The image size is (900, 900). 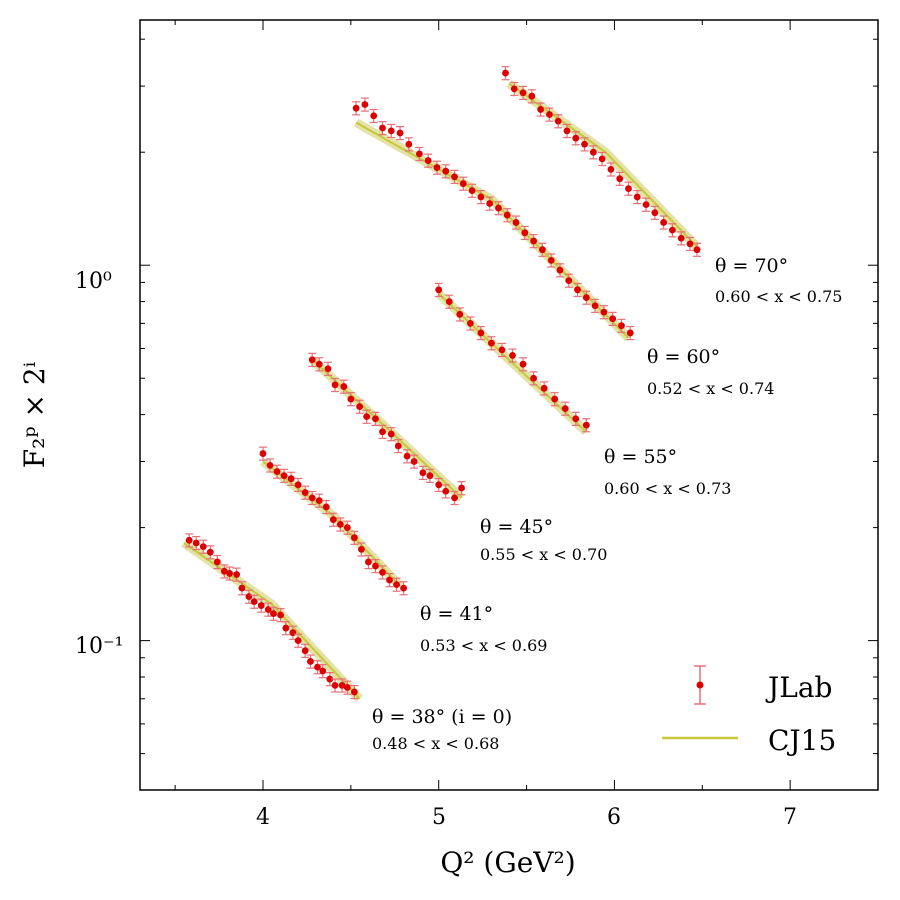 I want to click on x-axis-title: Q² (GeV²), so click(x=507, y=862).